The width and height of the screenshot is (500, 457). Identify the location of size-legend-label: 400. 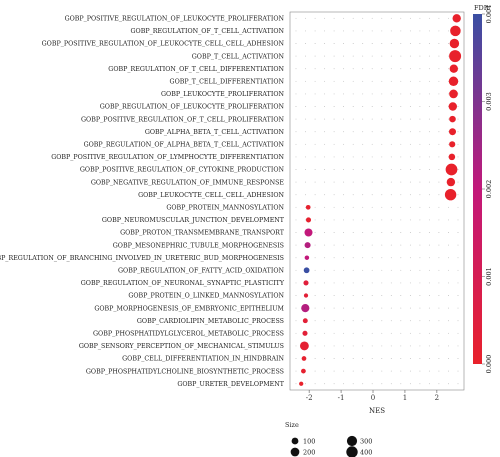
(366, 452).